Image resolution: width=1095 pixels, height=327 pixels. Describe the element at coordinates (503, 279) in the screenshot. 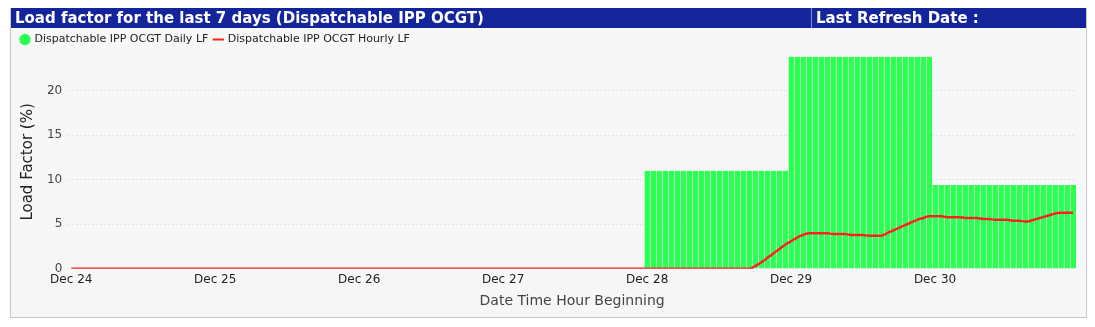

I see `x-tick-label: Dec 27` at that location.